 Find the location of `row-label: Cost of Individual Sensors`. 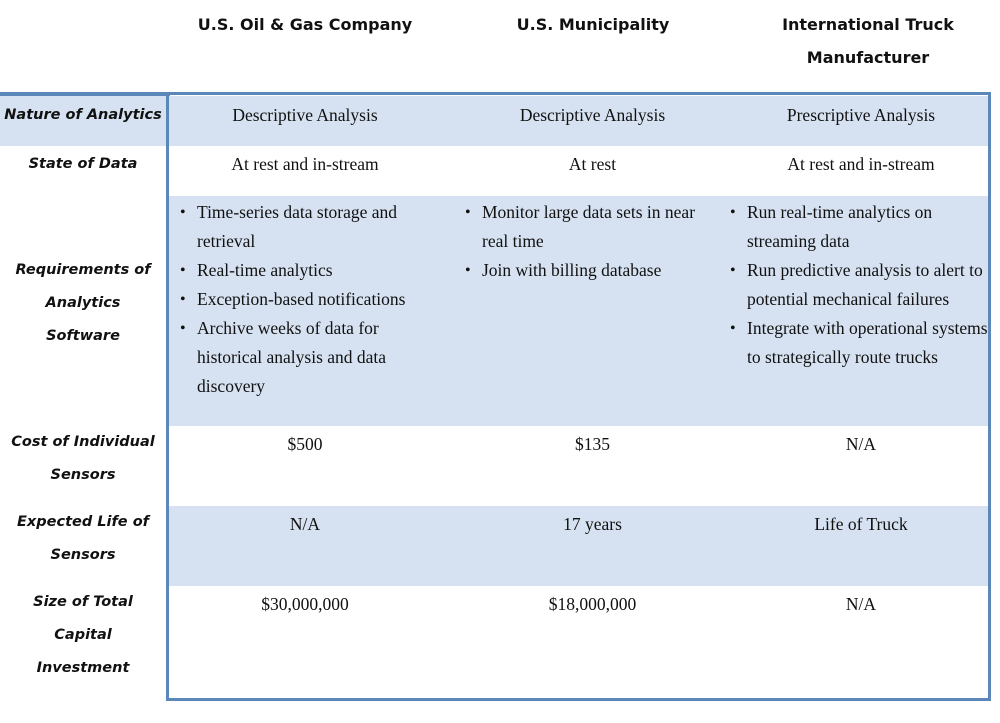

row-label: Cost of Individual Sensors is located at coordinates (83, 459).